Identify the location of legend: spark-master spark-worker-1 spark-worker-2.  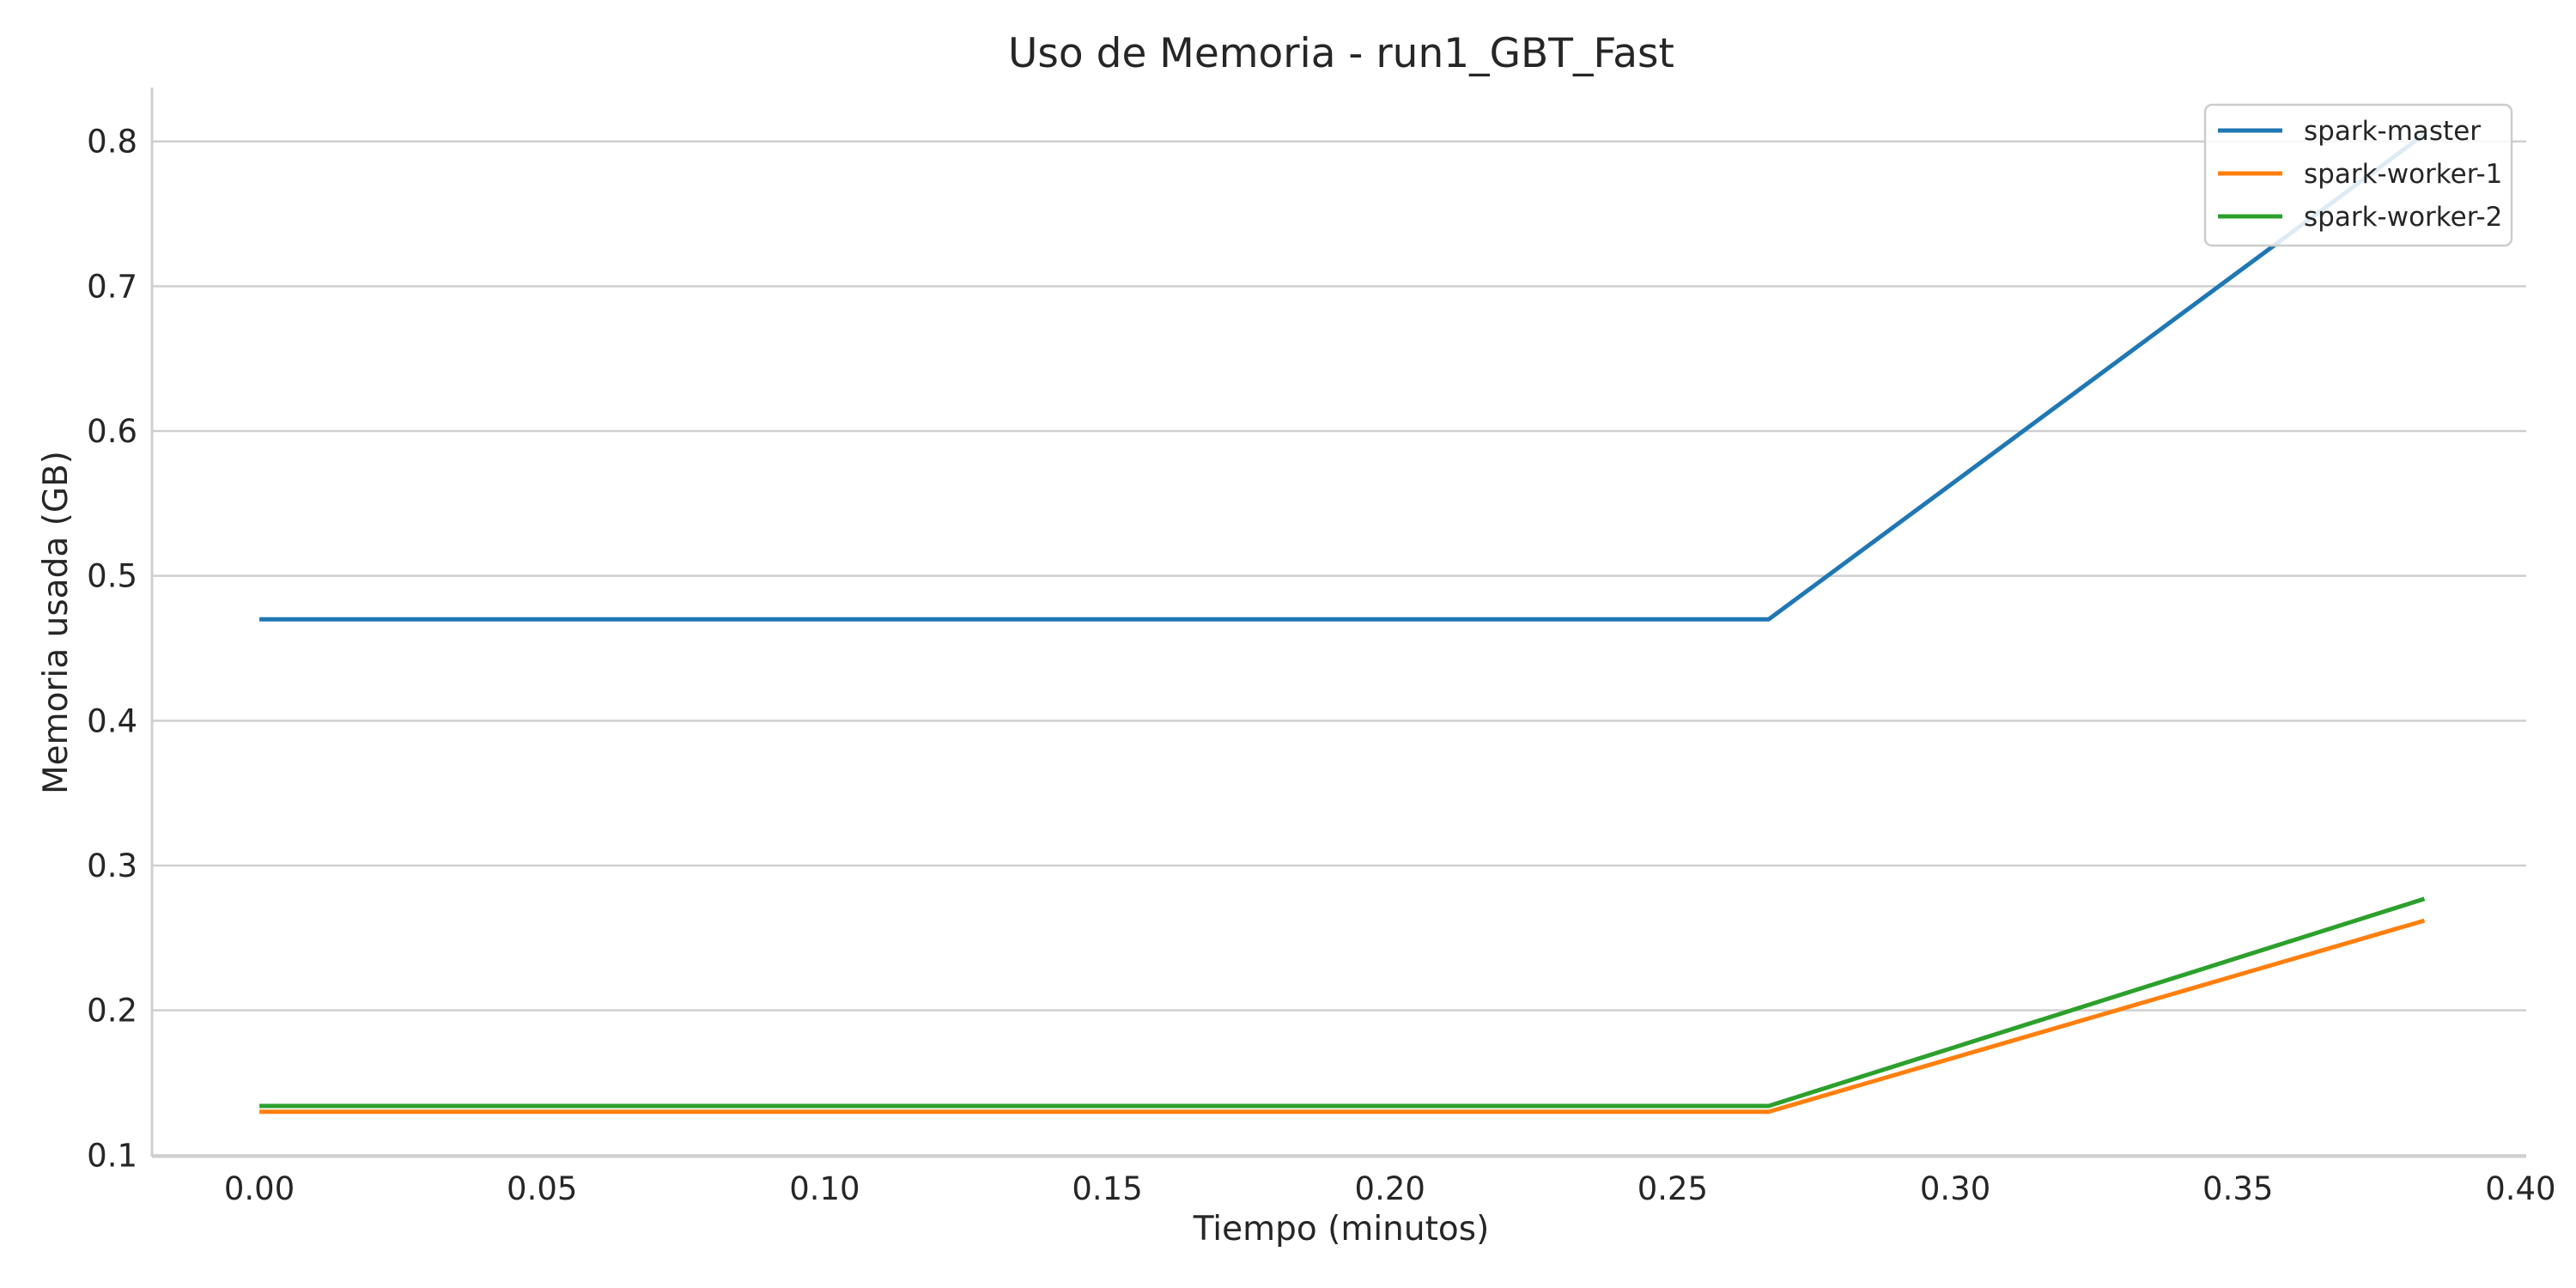
(2358, 175).